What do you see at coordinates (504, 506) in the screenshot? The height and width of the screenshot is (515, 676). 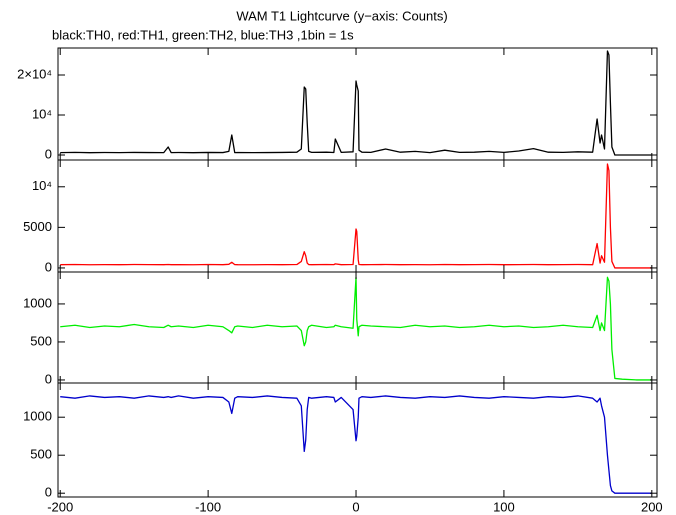 I see `x-tick-label: 100` at bounding box center [504, 506].